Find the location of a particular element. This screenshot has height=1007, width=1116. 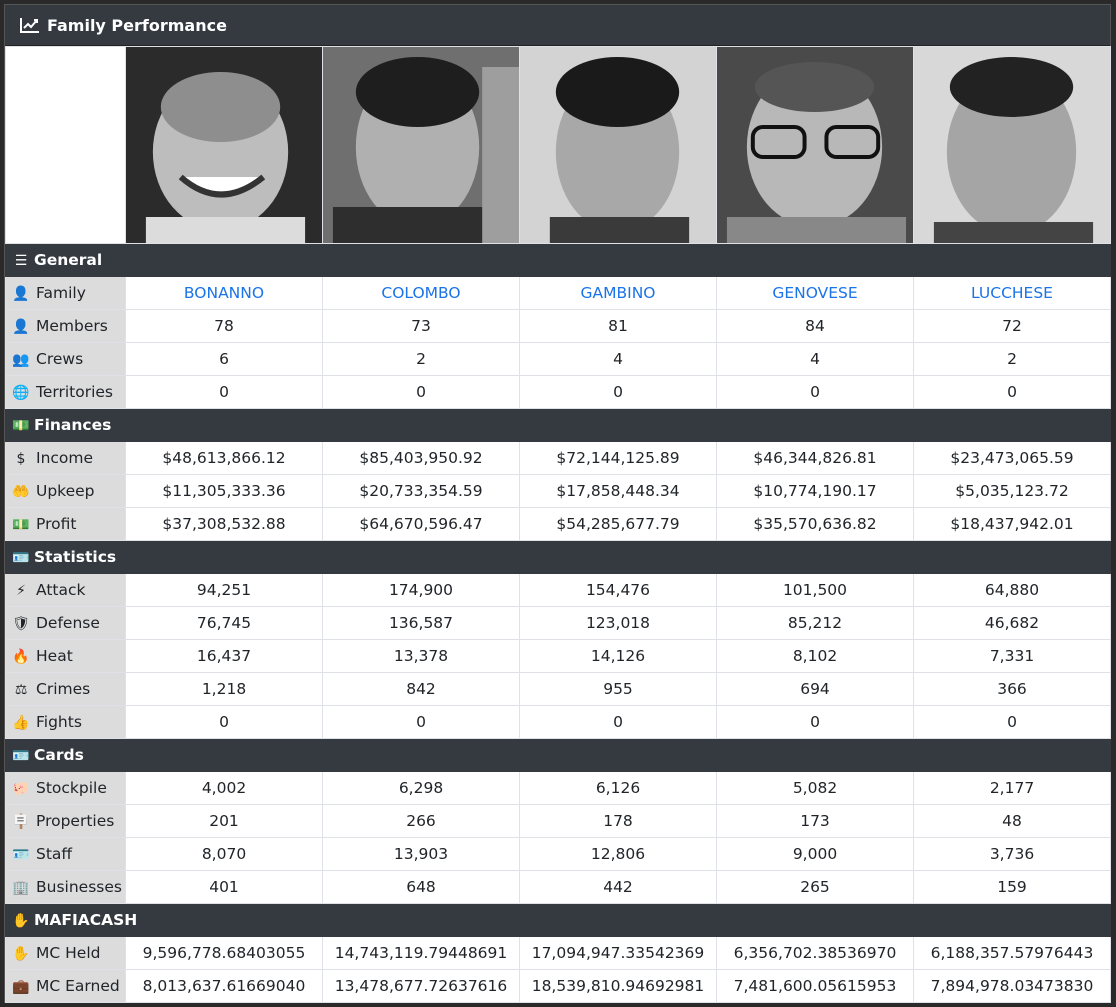

row-label-text: MC Held is located at coordinates (68, 953).